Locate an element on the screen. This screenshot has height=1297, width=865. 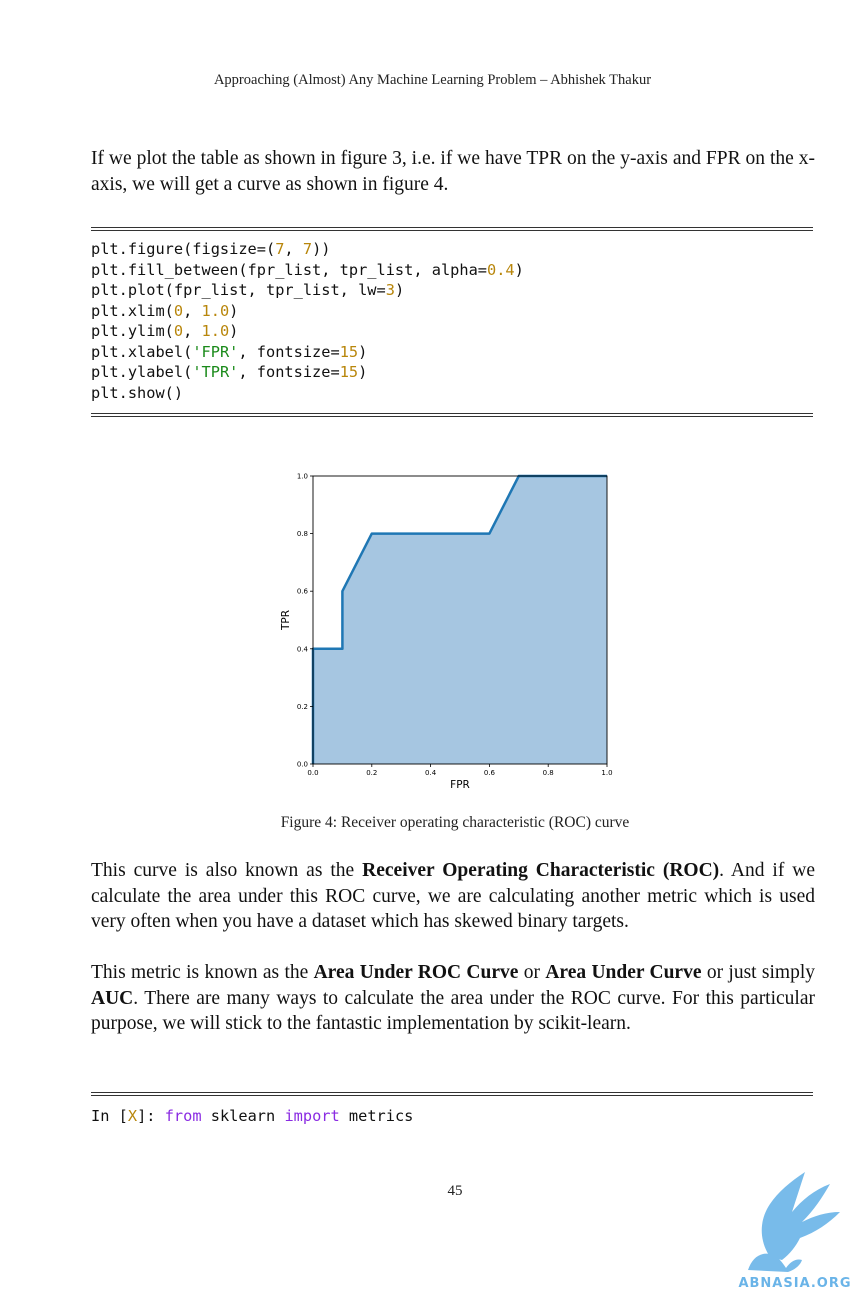
x-tick-label: 0.2 is located at coordinates (371, 773).